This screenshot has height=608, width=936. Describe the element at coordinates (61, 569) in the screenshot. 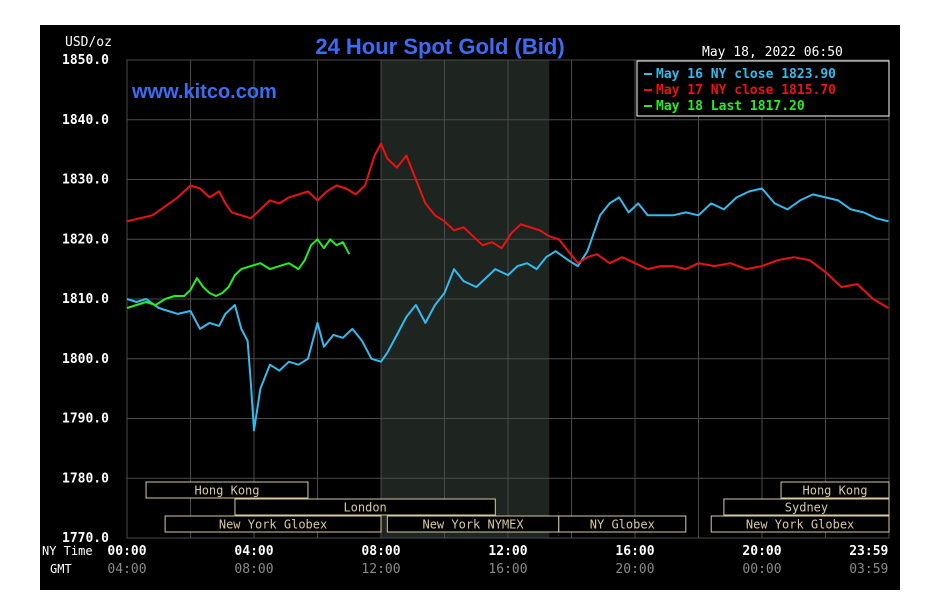

I see `x-row-label-gmt: GMT` at that location.